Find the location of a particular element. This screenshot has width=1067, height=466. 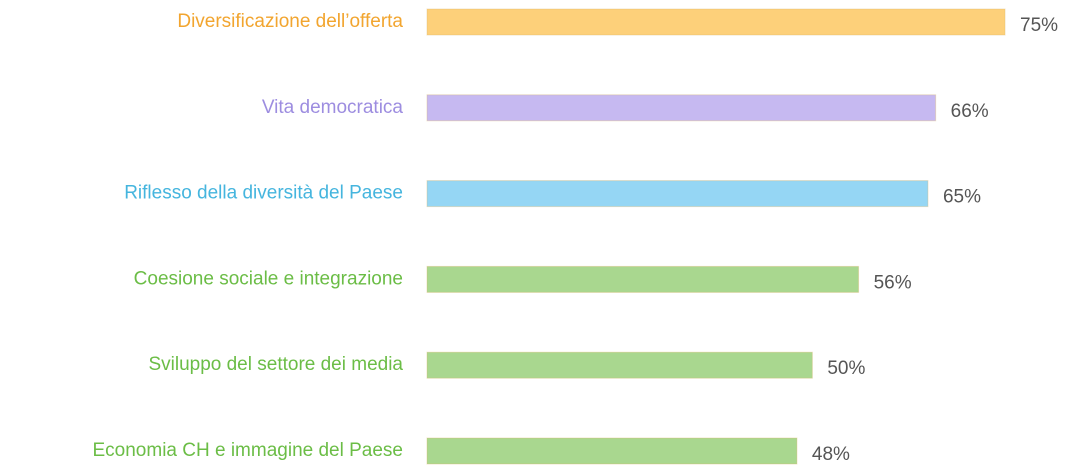

category-label: Coesione sociale e integrazione is located at coordinates (268, 278).